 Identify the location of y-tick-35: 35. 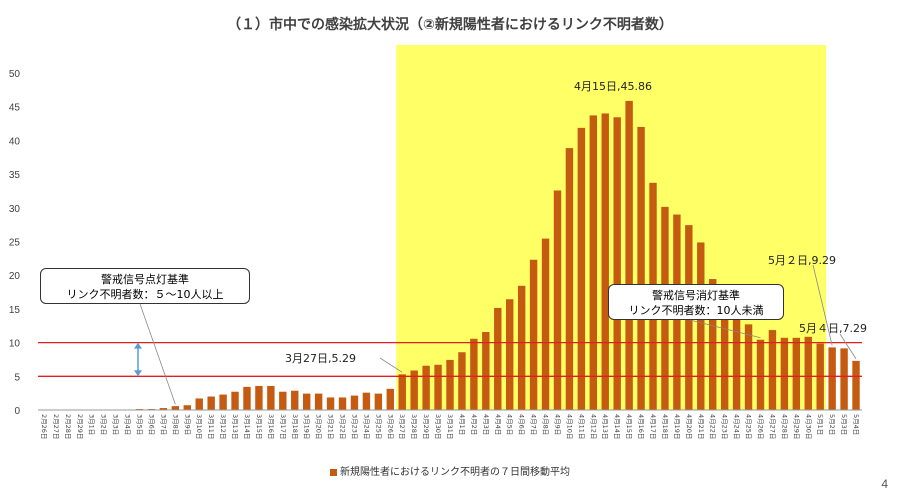
(15, 175).